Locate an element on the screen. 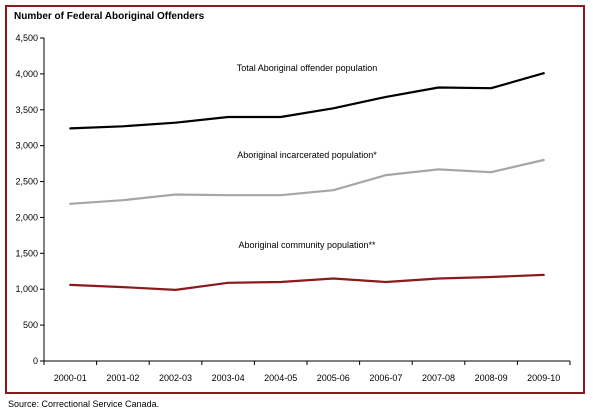 The width and height of the screenshot is (593, 415). x-tick-label: 2002-03 is located at coordinates (175, 378).